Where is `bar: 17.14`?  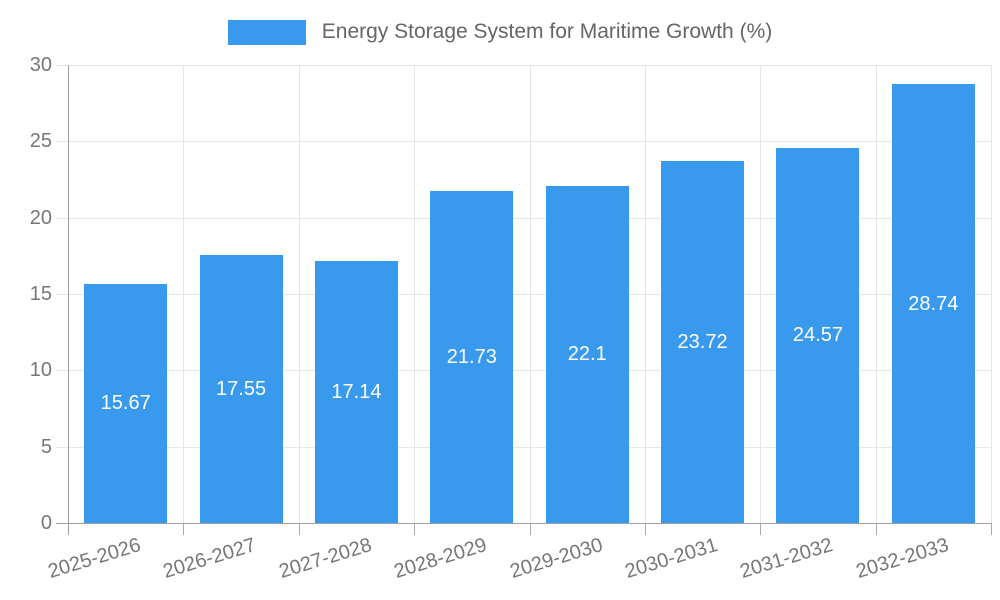 bar: 17.14 is located at coordinates (356, 392).